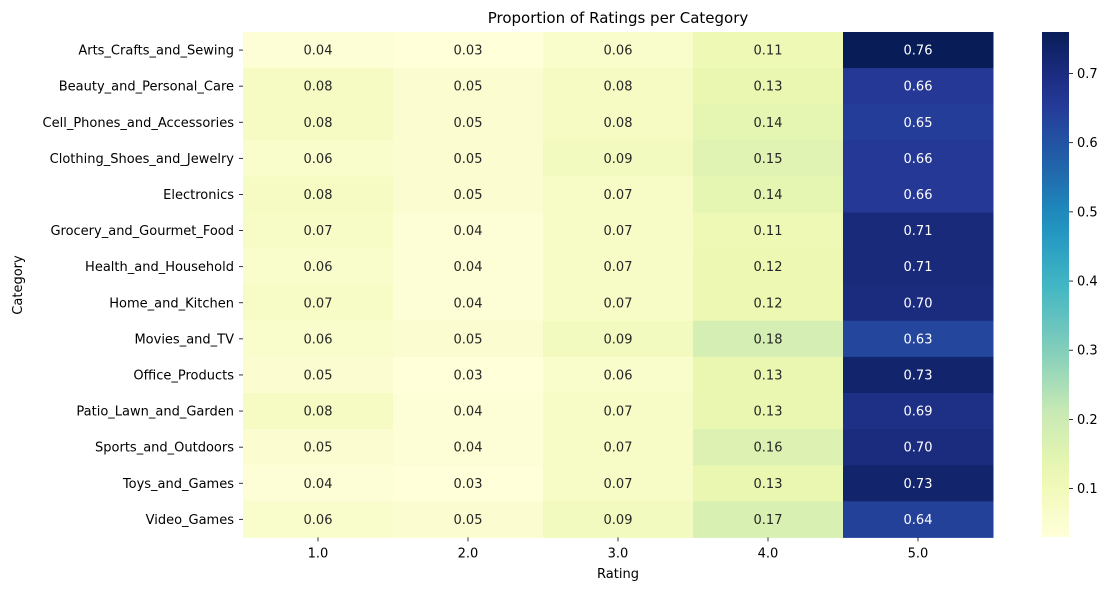  I want to click on y-tick-label: Electronics, so click(198, 195).